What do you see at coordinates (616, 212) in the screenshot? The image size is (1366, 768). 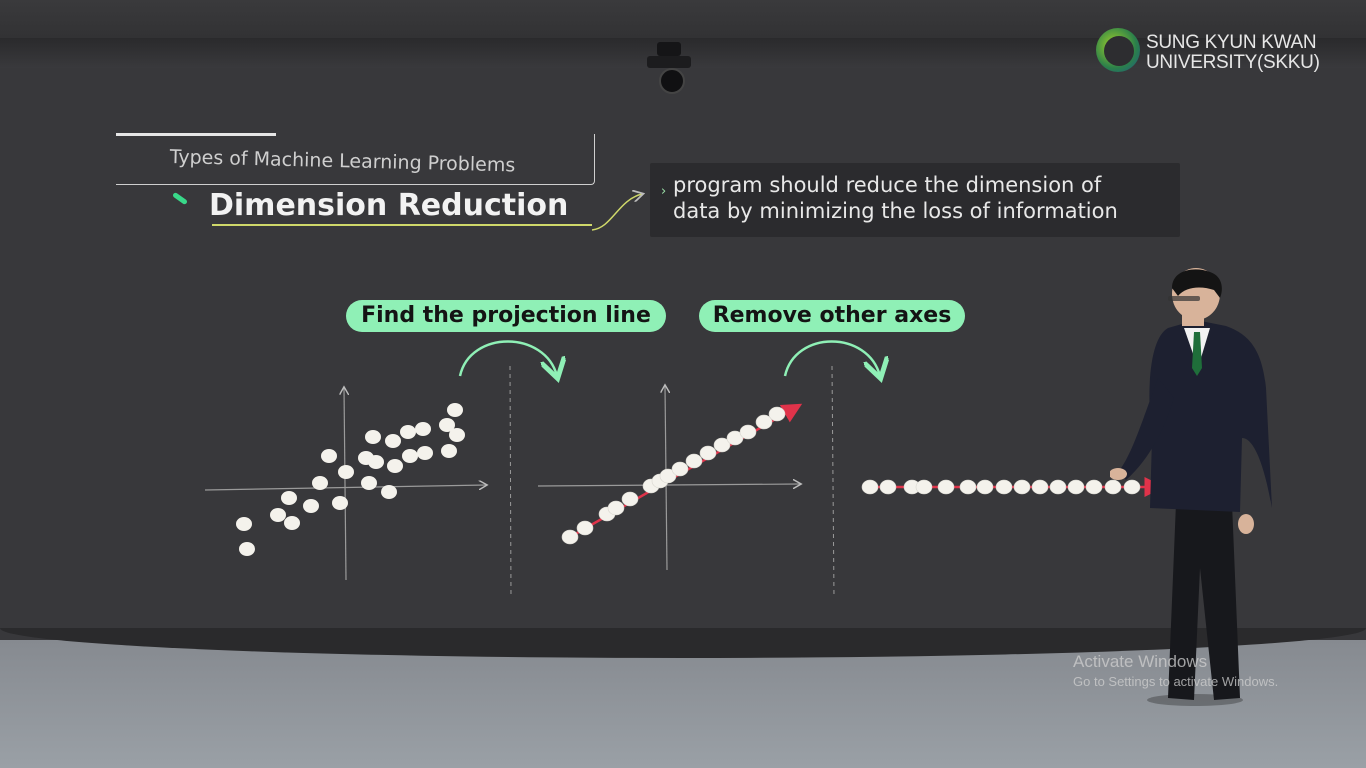 I see `title-connector-arrow` at bounding box center [616, 212].